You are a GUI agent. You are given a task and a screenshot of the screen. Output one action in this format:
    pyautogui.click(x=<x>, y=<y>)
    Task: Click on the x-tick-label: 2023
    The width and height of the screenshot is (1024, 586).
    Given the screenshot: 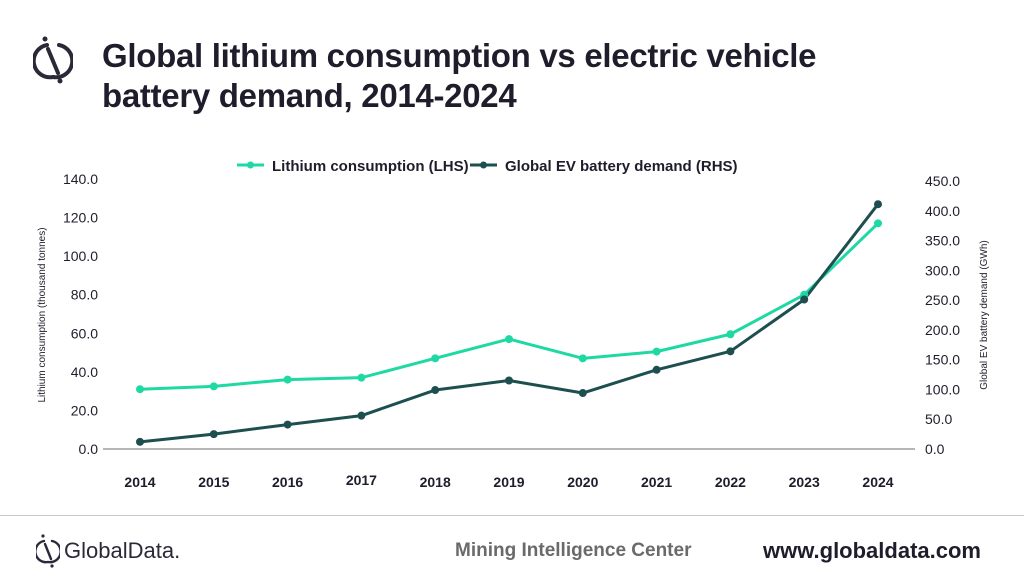 What is the action you would take?
    pyautogui.click(x=804, y=482)
    